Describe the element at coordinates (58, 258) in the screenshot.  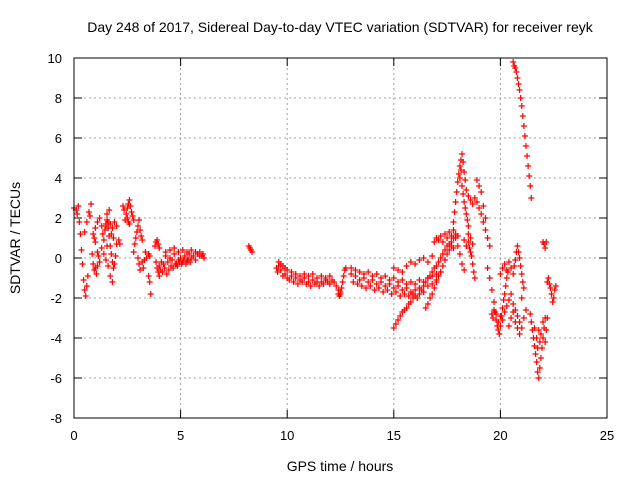
I see `y-tick-label: 0` at that location.